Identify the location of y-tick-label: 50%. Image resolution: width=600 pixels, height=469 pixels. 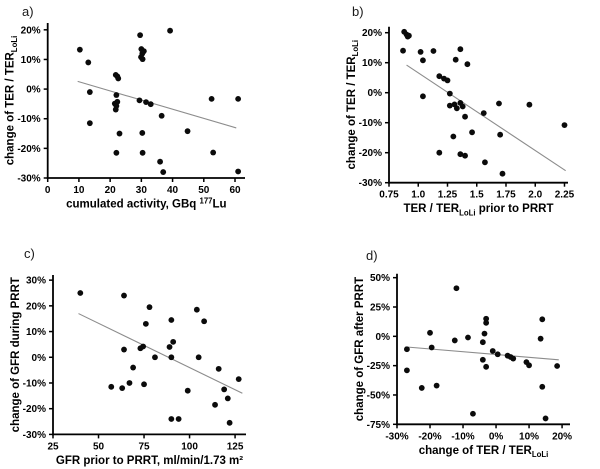
(380, 278).